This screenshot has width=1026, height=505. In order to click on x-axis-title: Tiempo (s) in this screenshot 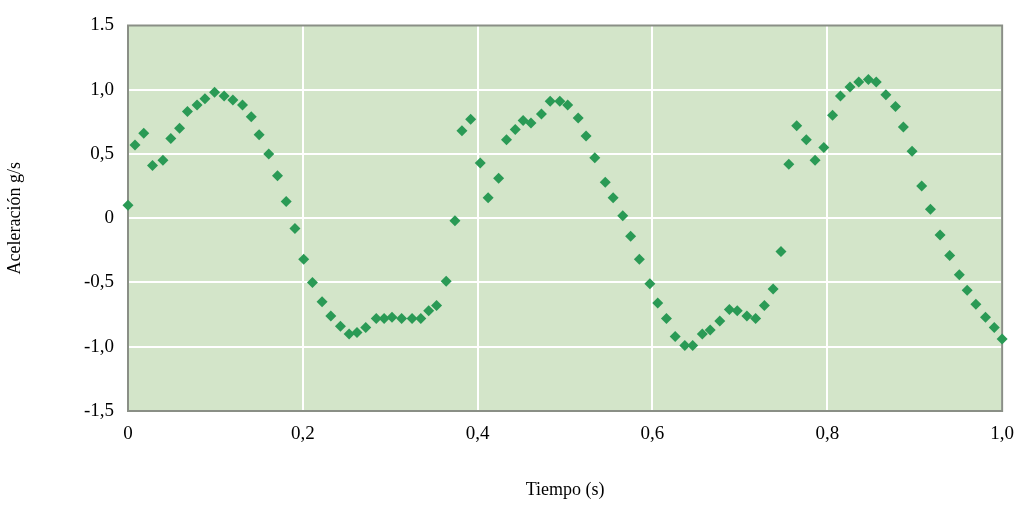, I will do `click(565, 489)`.